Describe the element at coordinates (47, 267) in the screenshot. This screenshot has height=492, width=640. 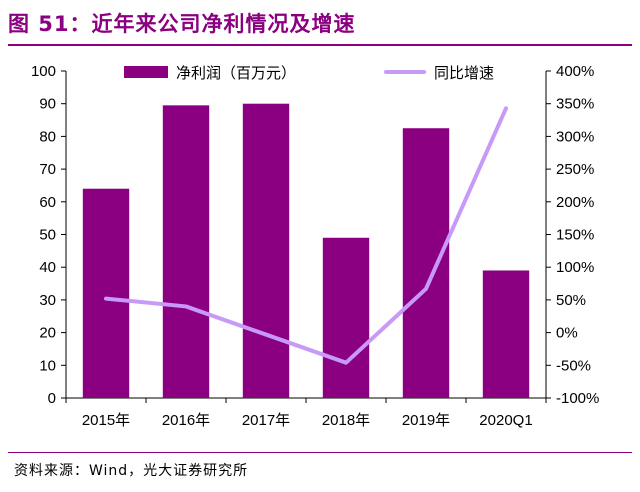
I see `left-tick-label: 40` at that location.